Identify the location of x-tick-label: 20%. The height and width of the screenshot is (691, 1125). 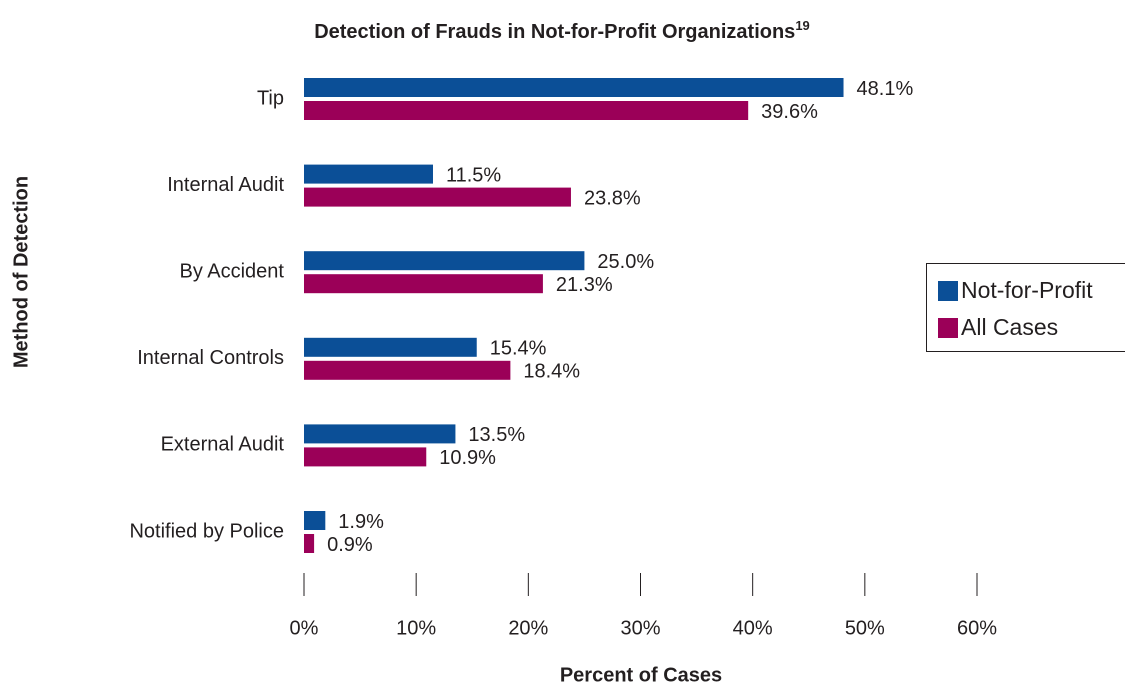
(528, 628).